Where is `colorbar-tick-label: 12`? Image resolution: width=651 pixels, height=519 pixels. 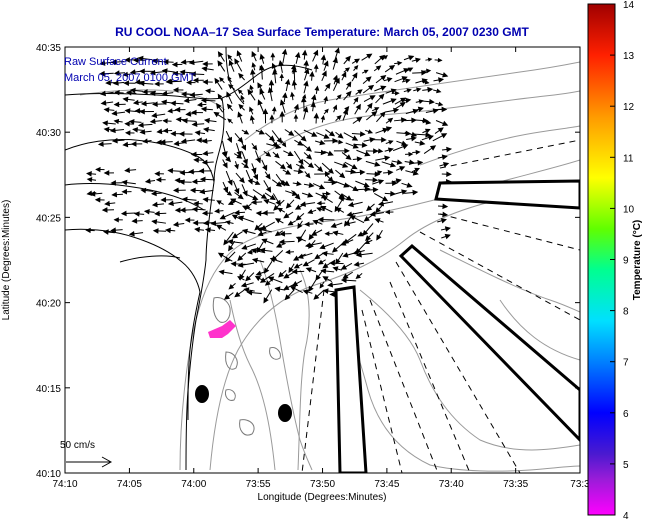
colorbar-tick-label: 12 is located at coordinates (629, 107).